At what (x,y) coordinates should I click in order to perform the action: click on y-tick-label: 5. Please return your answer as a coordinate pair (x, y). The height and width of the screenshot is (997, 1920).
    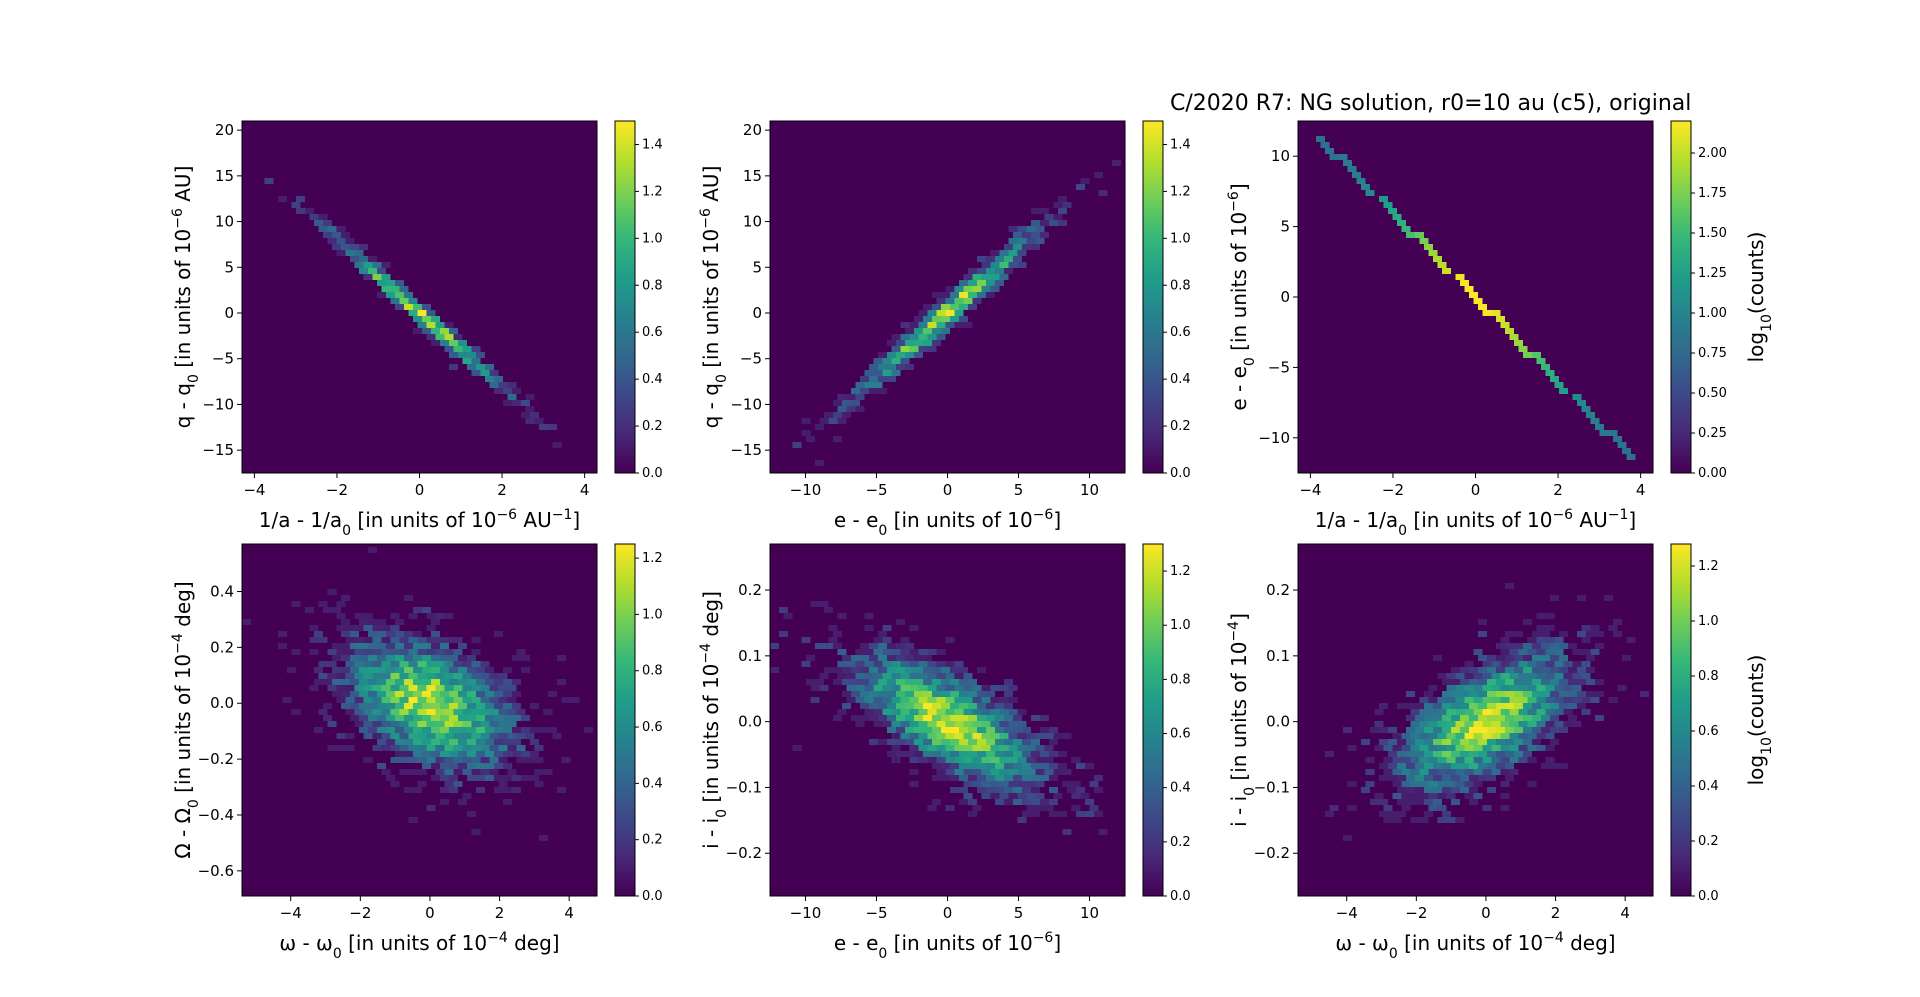
    Looking at the image, I should click on (1285, 227).